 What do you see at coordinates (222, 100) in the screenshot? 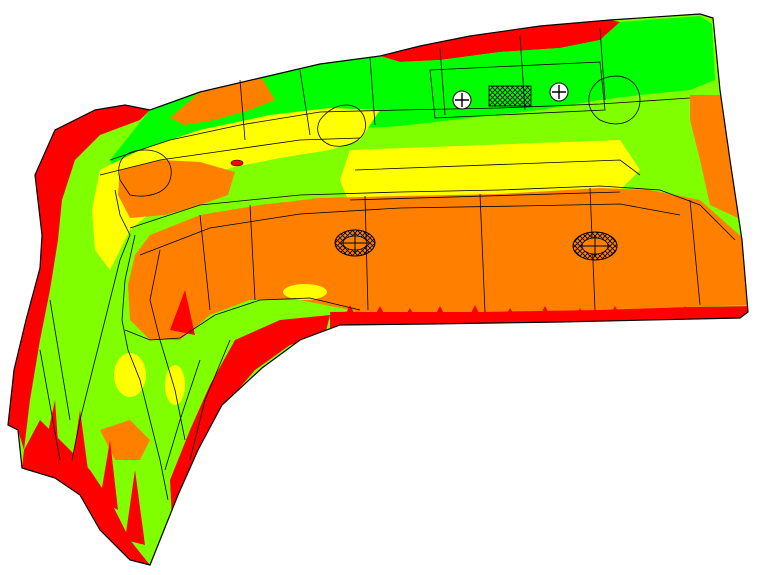
I see `orange-upper-patch` at bounding box center [222, 100].